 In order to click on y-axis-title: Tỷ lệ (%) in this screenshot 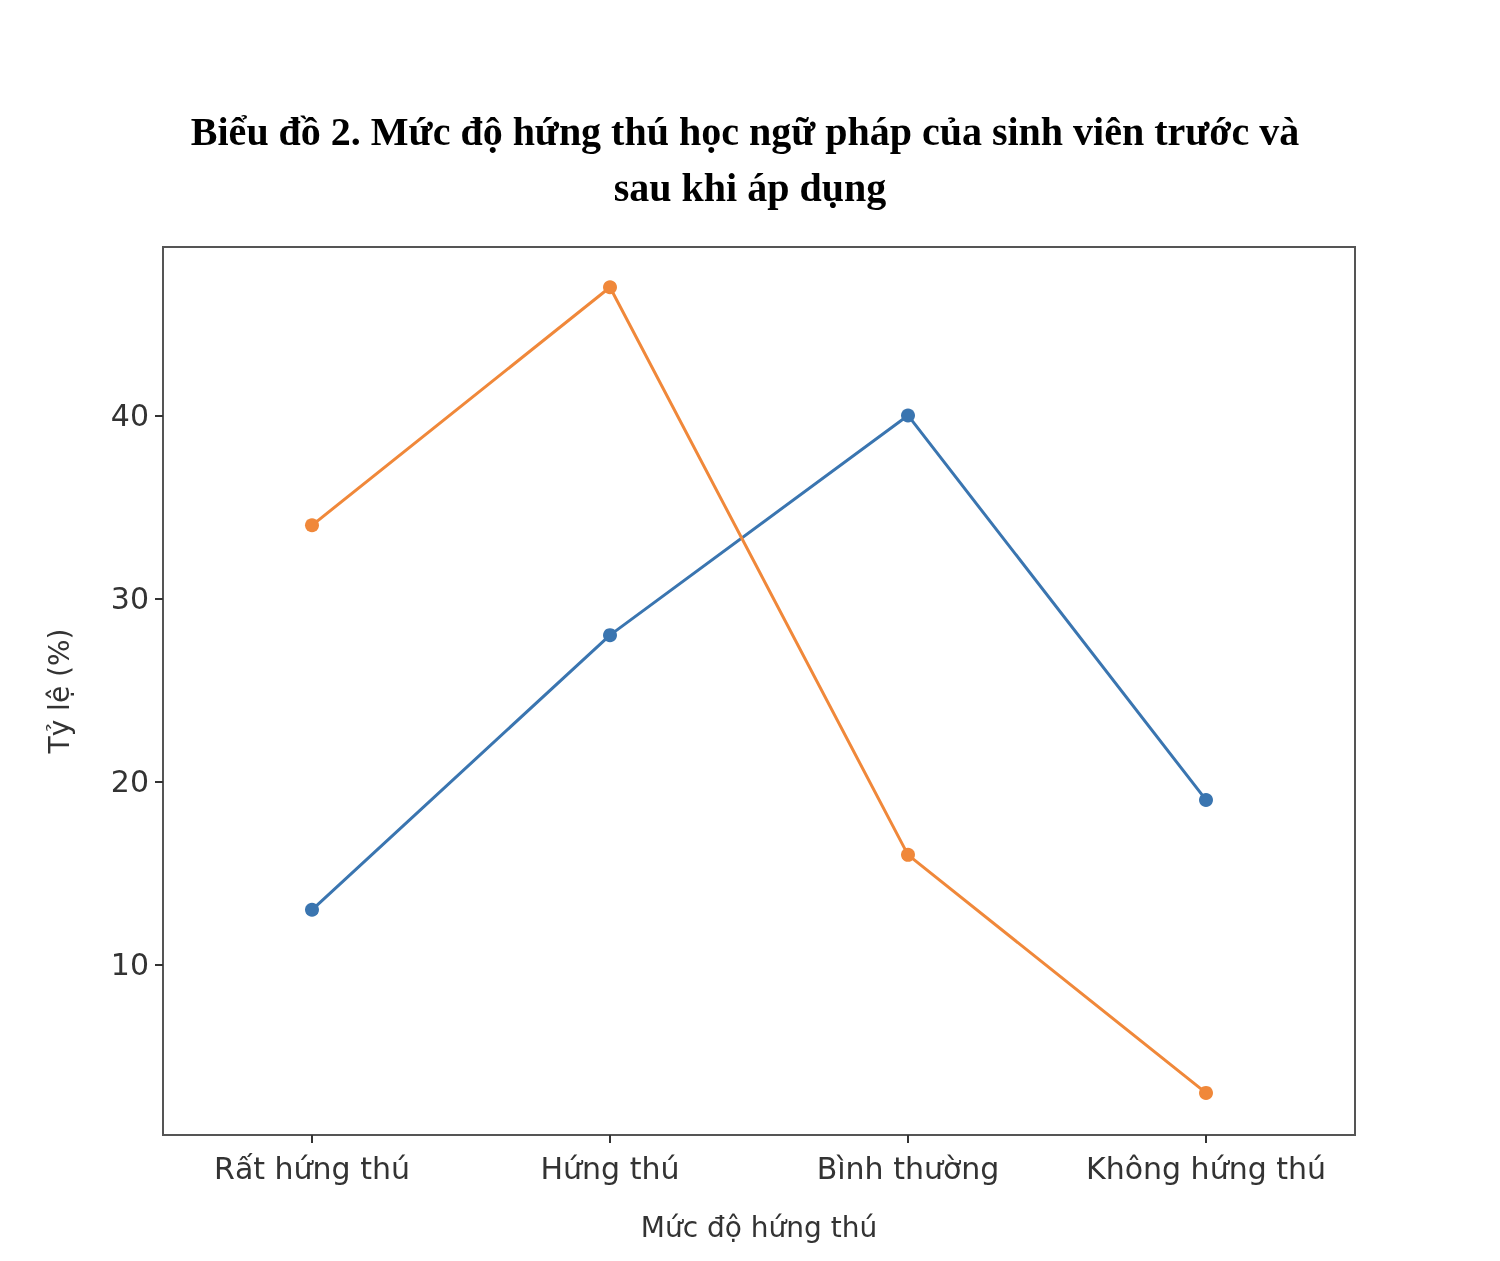, I will do `click(59, 691)`.